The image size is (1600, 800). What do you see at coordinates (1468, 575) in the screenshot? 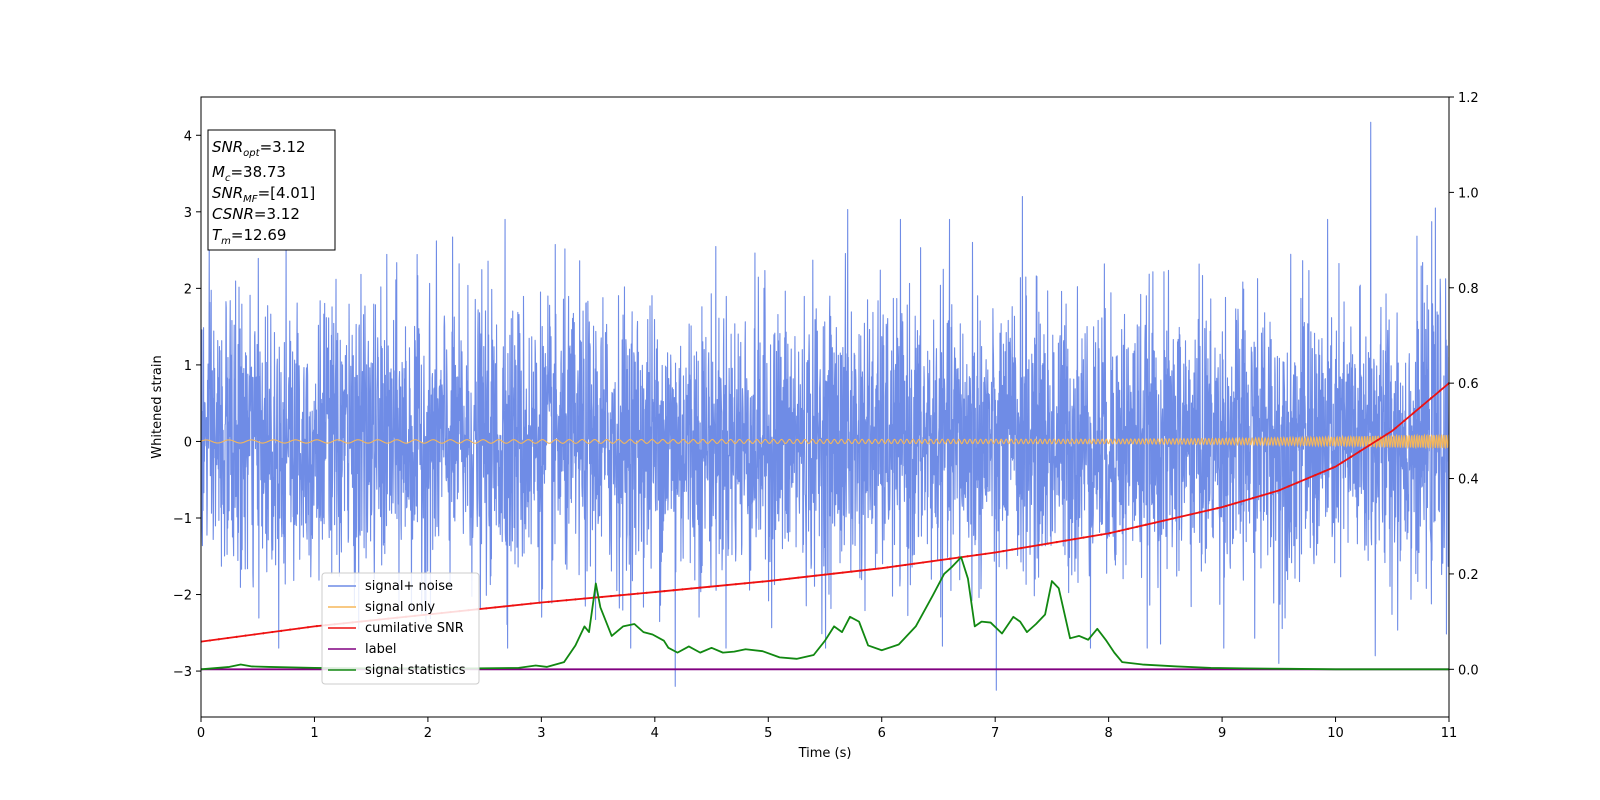
I see `y2-tick-label: 0.2` at bounding box center [1468, 575].